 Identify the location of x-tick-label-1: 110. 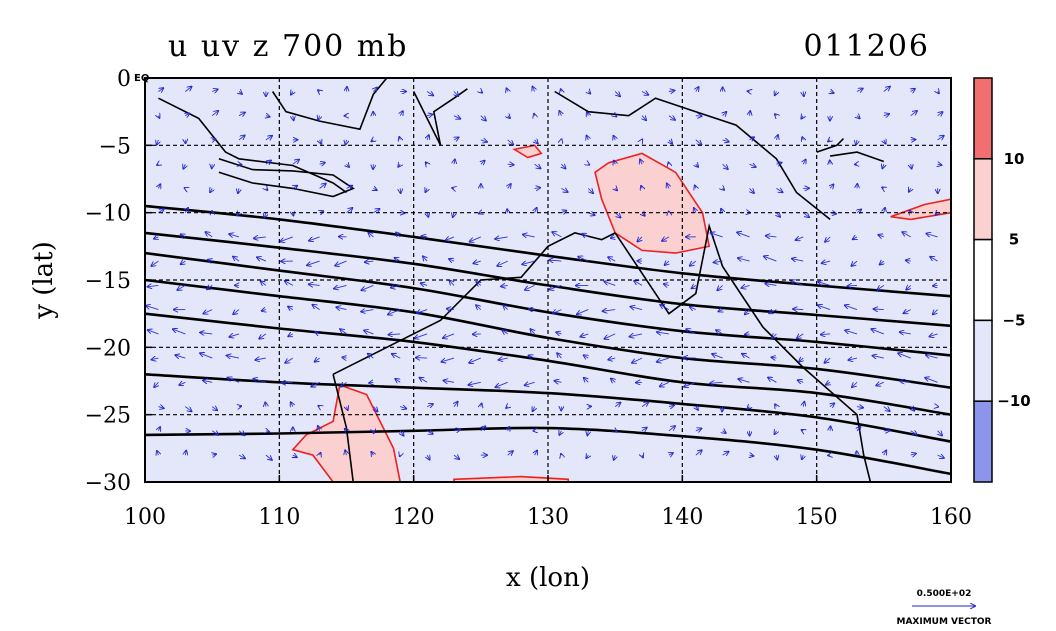
(279, 517).